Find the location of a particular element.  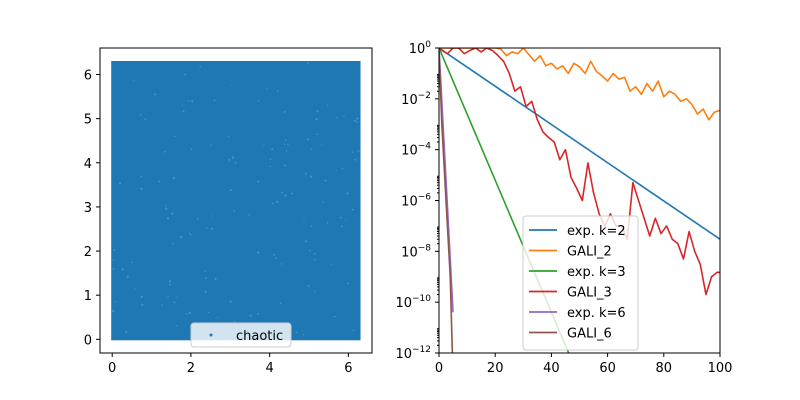

legend-box is located at coordinates (580, 283).